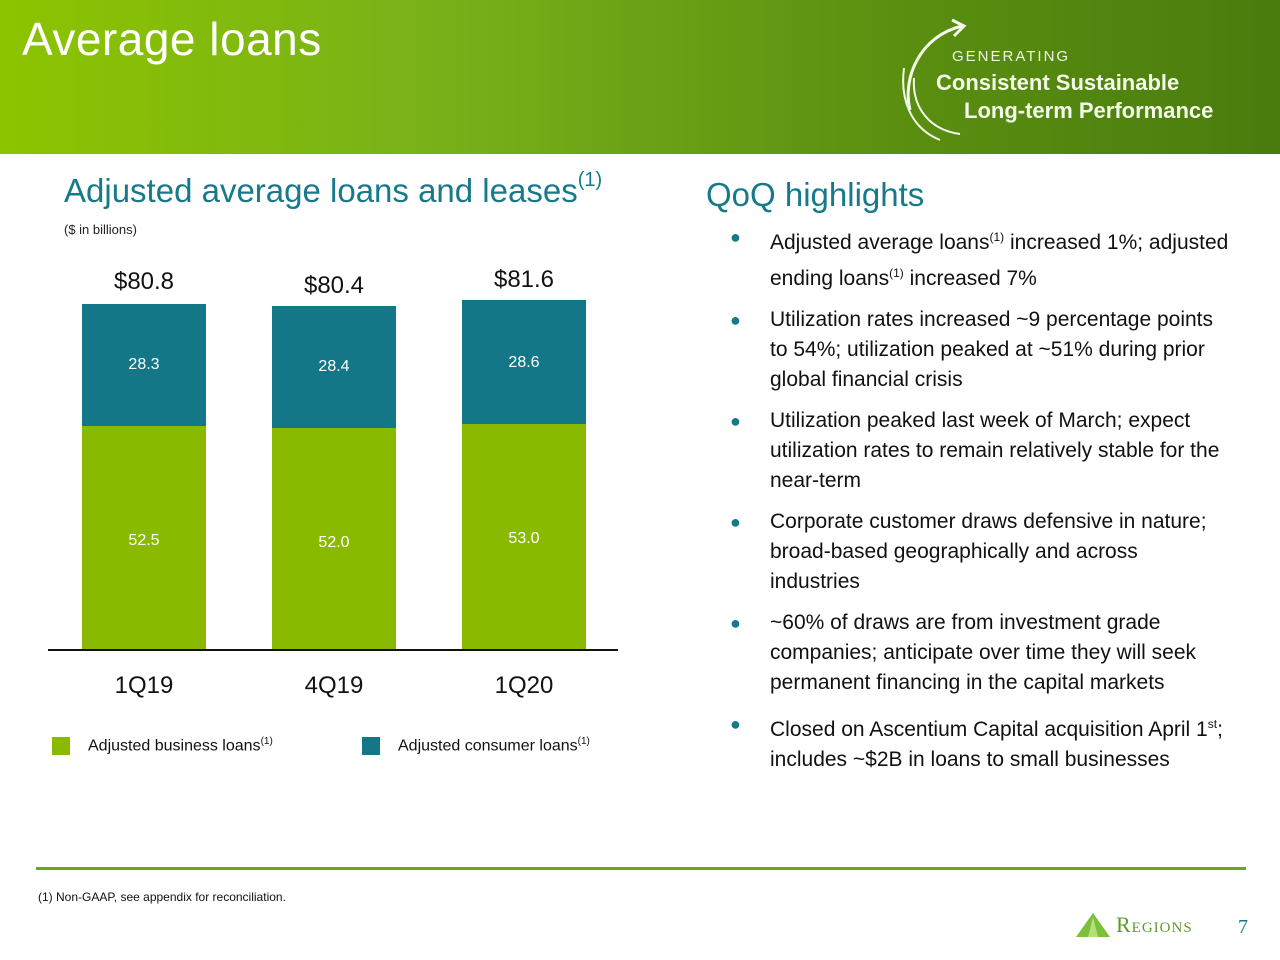 Image resolution: width=1280 pixels, height=960 pixels. I want to click on legend-consumer: Adjusted consumer loans(1), so click(476, 745).